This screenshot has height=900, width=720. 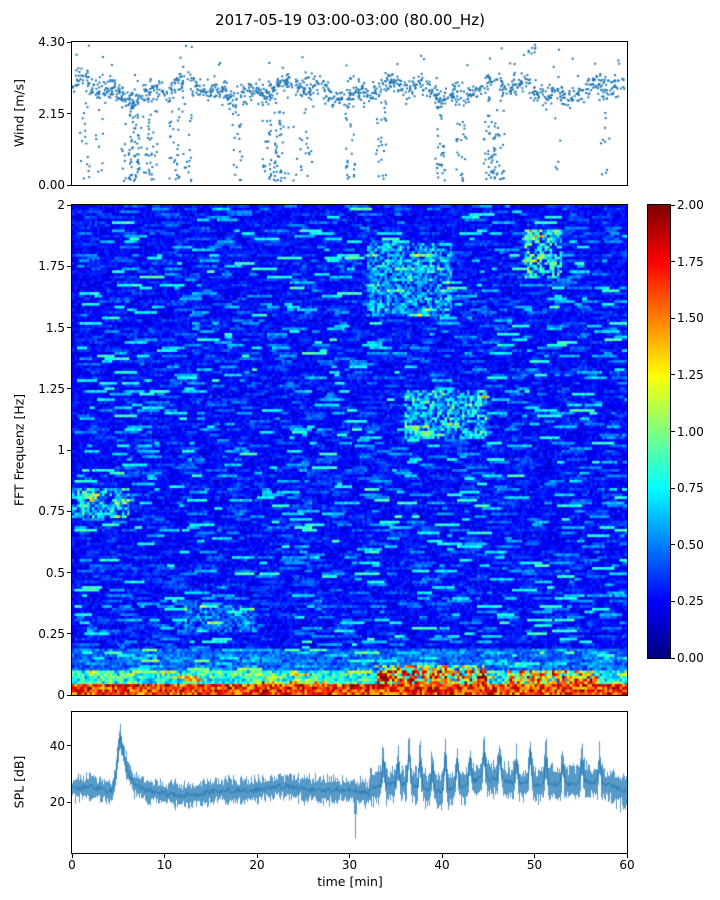 I want to click on colorbar-tick-label: 0.50, so click(x=690, y=544).